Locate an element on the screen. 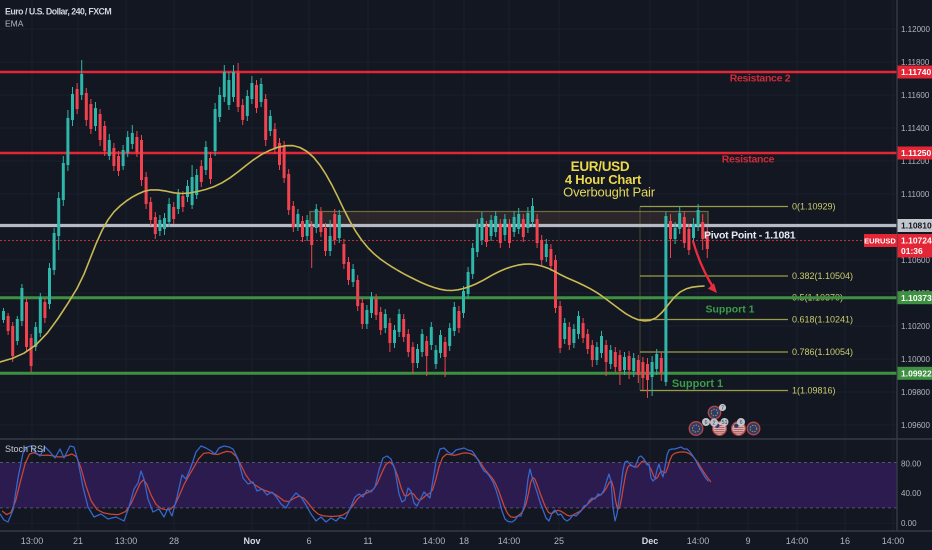 This screenshot has height=550, width=932. svg-text: Resistance 2 is located at coordinates (760, 79).